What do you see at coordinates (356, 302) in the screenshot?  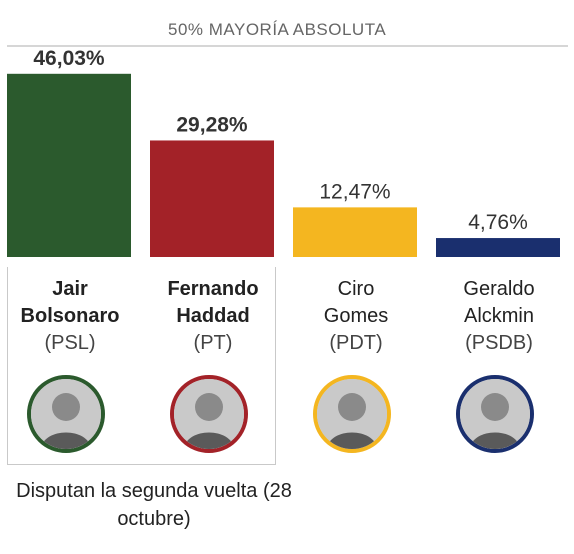 I see `candidate-name: Ciro Gomes` at bounding box center [356, 302].